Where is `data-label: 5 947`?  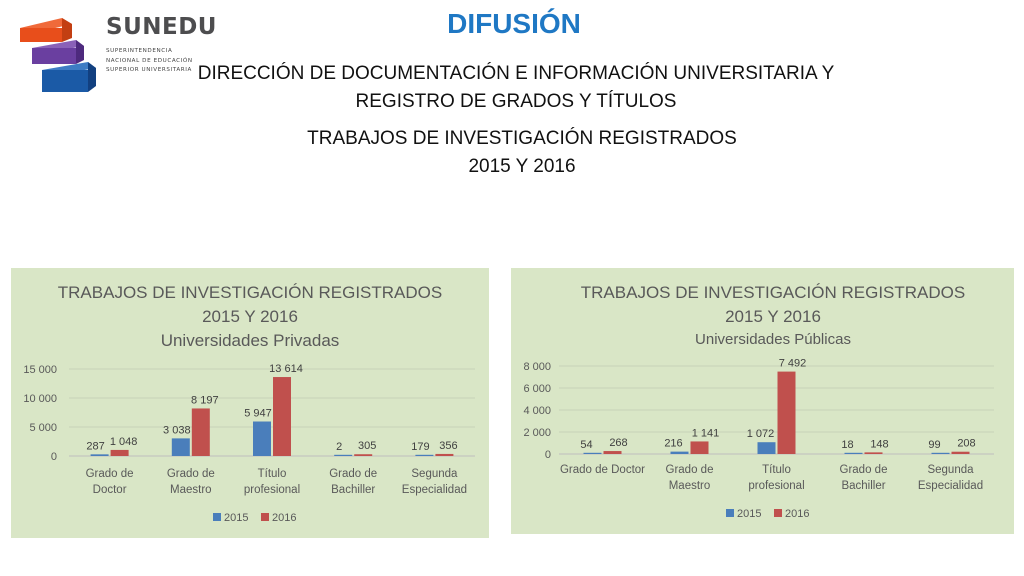 data-label: 5 947 is located at coordinates (258, 414).